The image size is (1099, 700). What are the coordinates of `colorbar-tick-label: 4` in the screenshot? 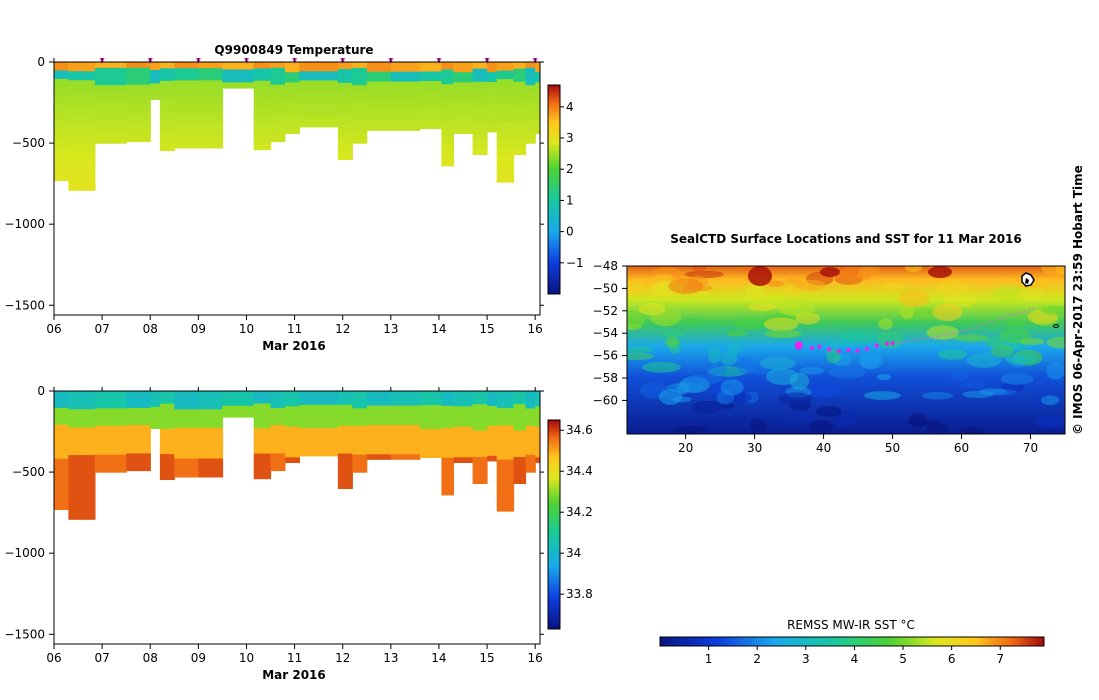 It's located at (570, 107).